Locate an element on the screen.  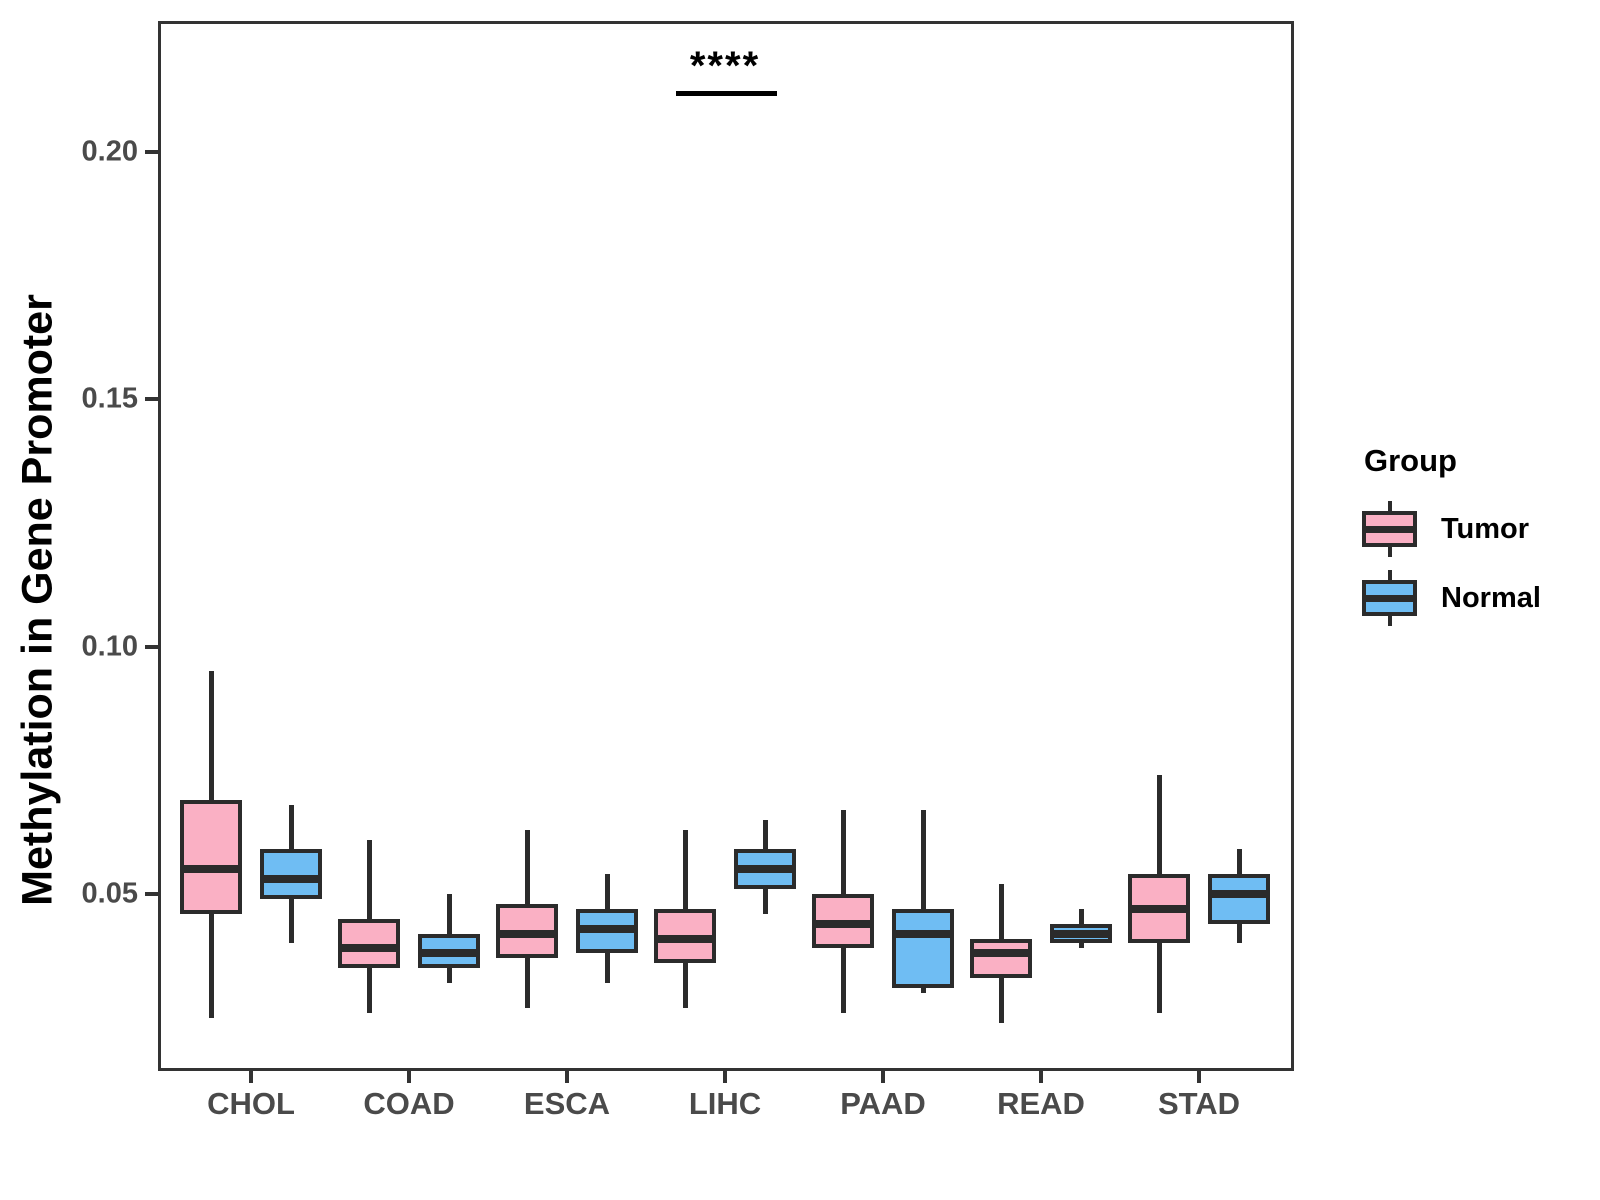
boxplot-box-normal-stad is located at coordinates (1239, 899).